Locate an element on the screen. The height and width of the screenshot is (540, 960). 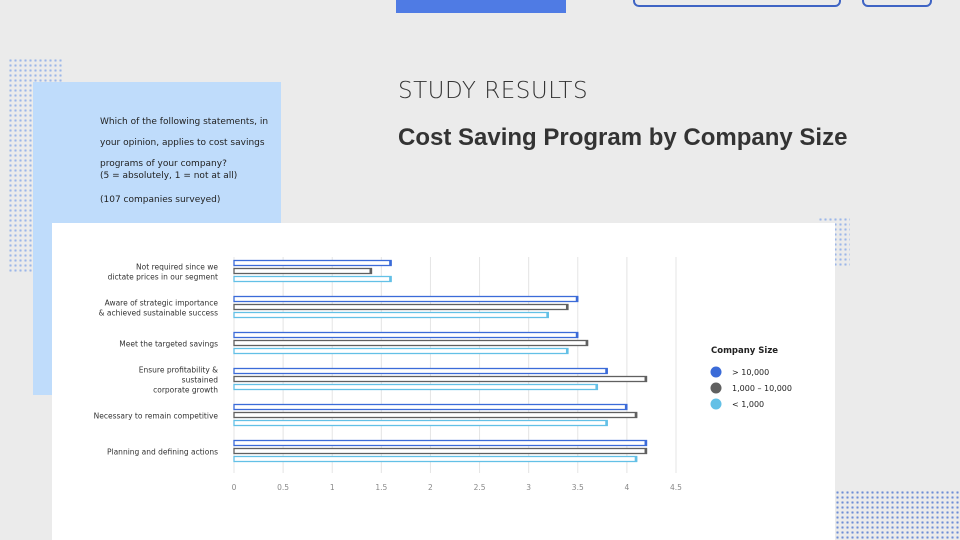
question-line: programs of your company? is located at coordinates (163, 164).